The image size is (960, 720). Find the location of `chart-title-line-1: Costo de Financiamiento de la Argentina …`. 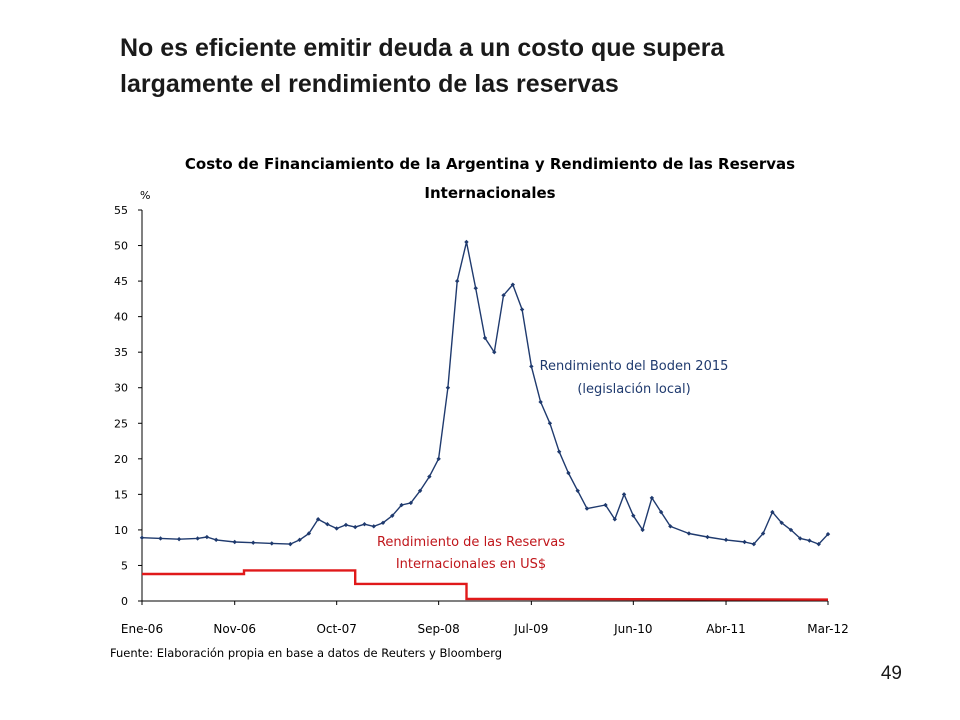

chart-title-line-1: Costo de Financiamiento de la Argentina … is located at coordinates (490, 164).